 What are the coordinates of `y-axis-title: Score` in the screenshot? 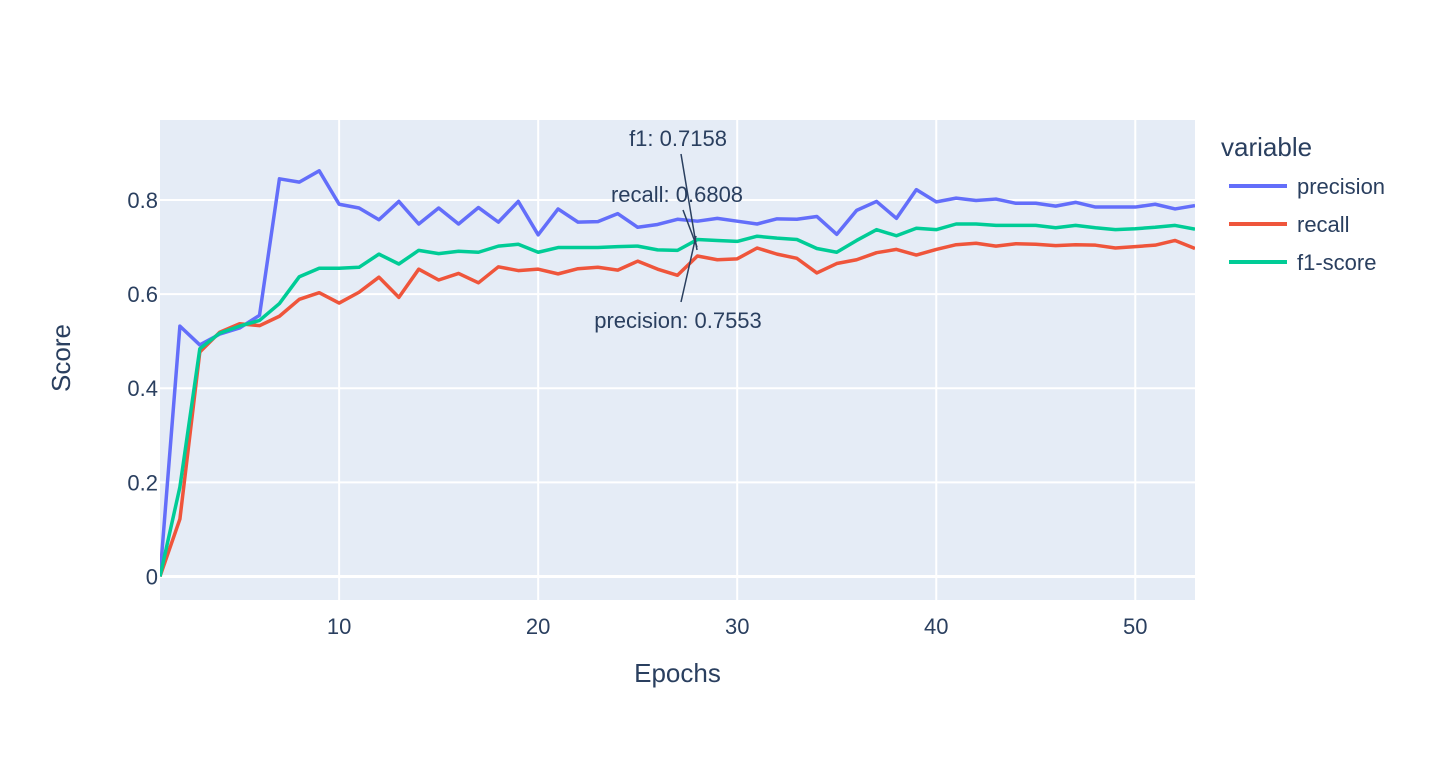 It's located at (61, 358).